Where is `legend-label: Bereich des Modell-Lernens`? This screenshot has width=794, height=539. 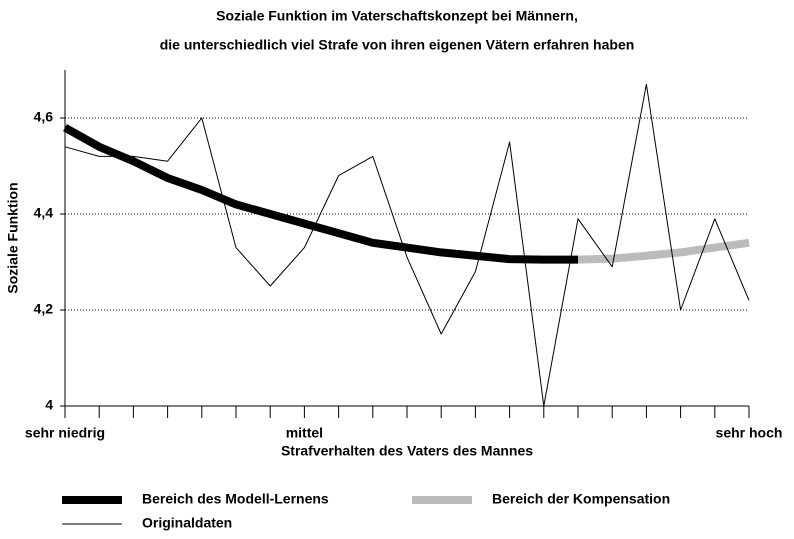 legend-label: Bereich des Modell-Lernens is located at coordinates (235, 499).